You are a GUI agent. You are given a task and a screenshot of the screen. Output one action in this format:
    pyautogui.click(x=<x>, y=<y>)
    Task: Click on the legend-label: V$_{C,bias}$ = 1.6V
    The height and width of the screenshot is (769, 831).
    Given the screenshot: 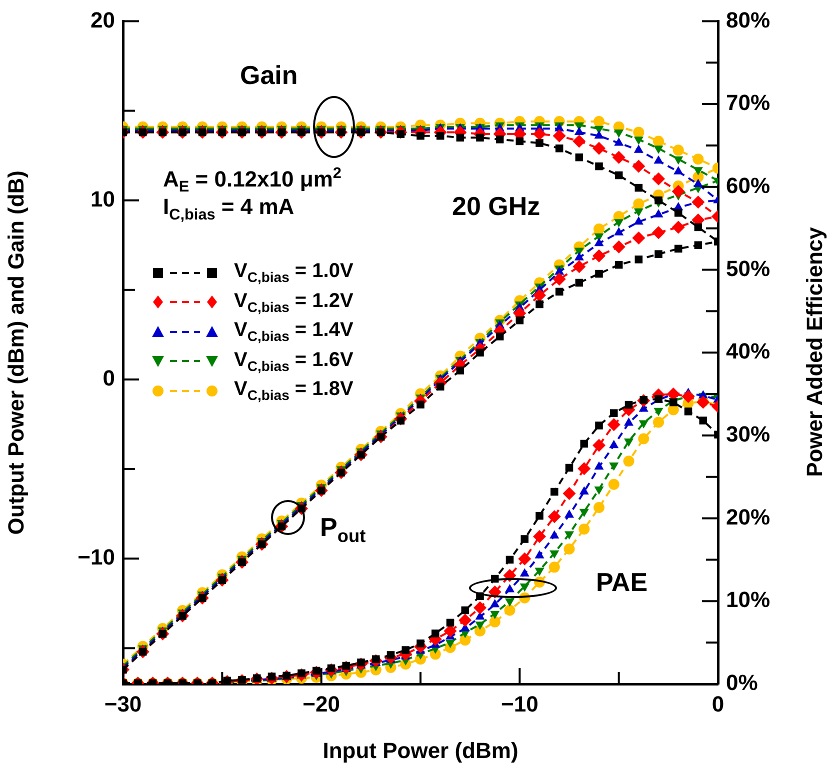 What is the action you would take?
    pyautogui.click(x=294, y=361)
    